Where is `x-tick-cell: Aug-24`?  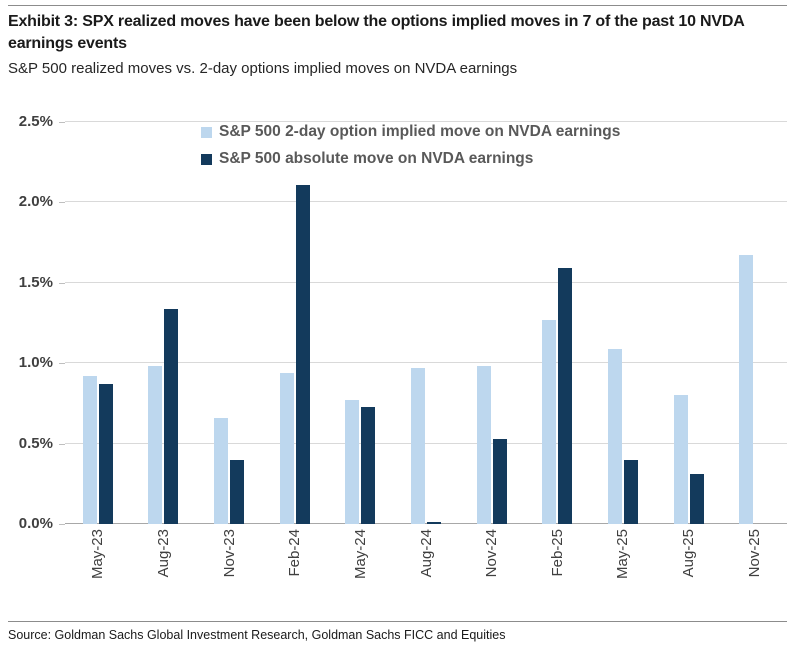 x-tick-cell: Aug-24 is located at coordinates (426, 573).